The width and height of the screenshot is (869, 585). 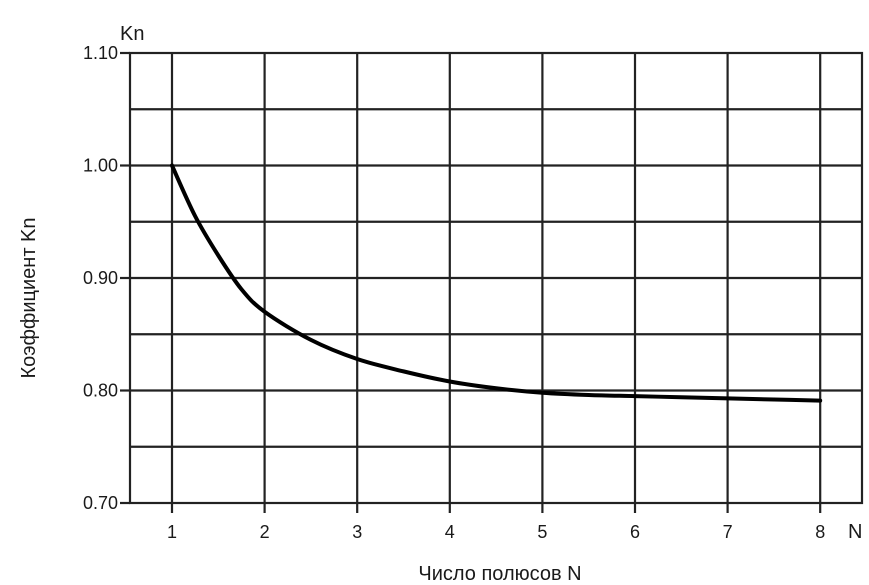 What do you see at coordinates (132, 34) in the screenshot?
I see `y-axis-unit-label: Kn` at bounding box center [132, 34].